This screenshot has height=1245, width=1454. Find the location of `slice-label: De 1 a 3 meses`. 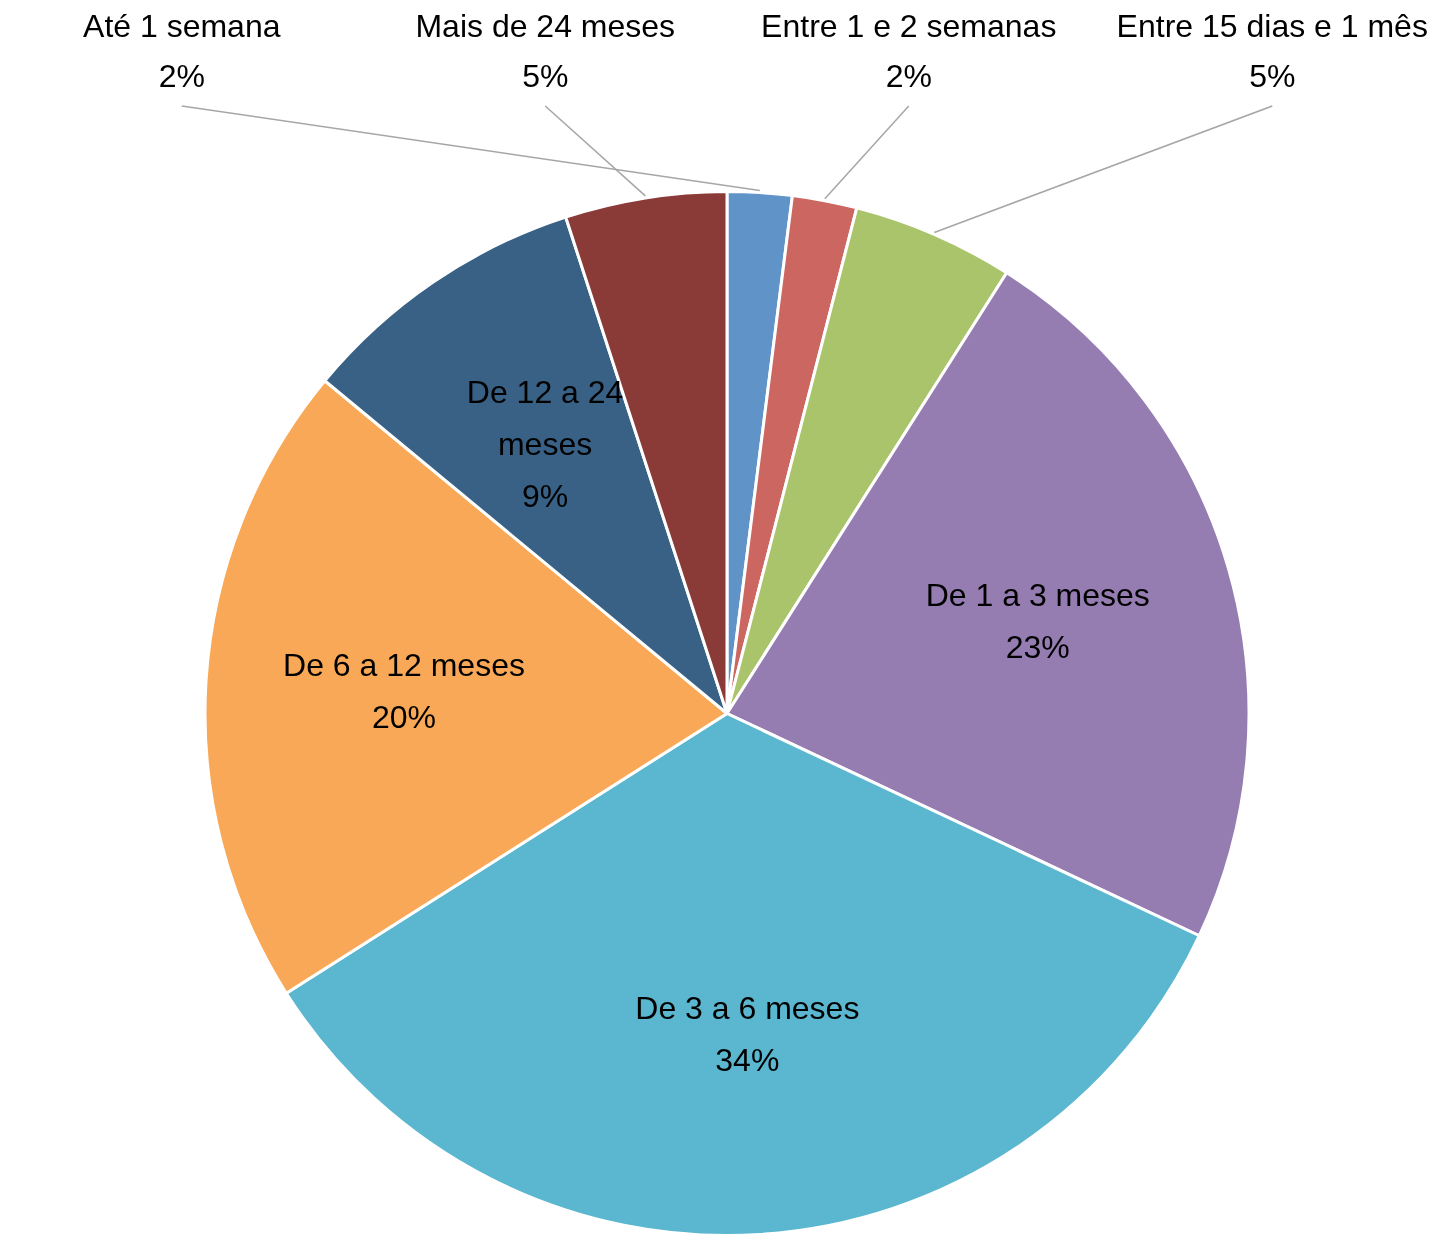

slice-label: De 1 a 3 meses is located at coordinates (1037, 595).